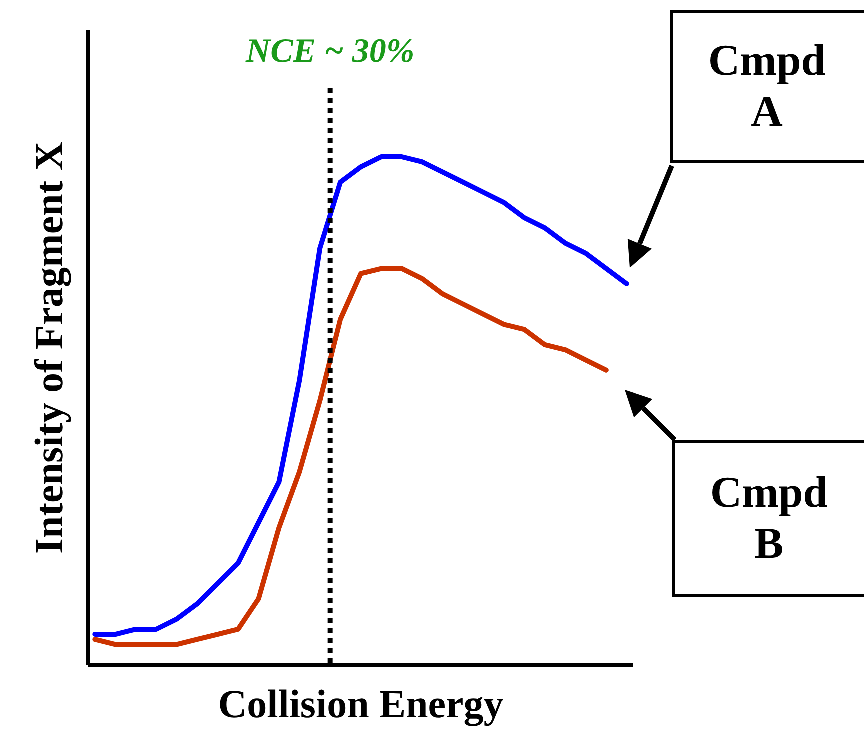  I want to click on label-box: Cmpd A, so click(767, 86).